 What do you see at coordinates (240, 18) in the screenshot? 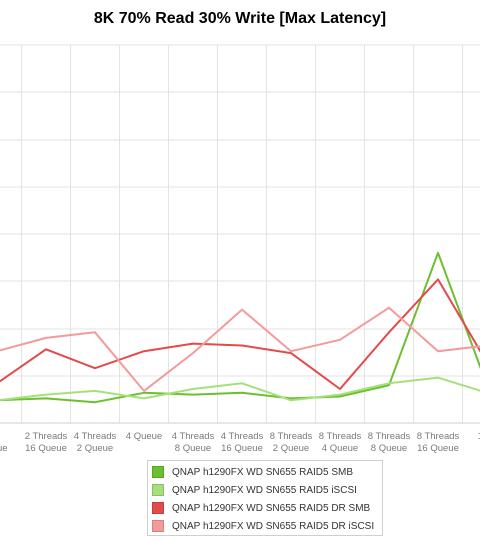
I see `chart-title: 8K 70% Read 30% Write [Max Latency]` at bounding box center [240, 18].